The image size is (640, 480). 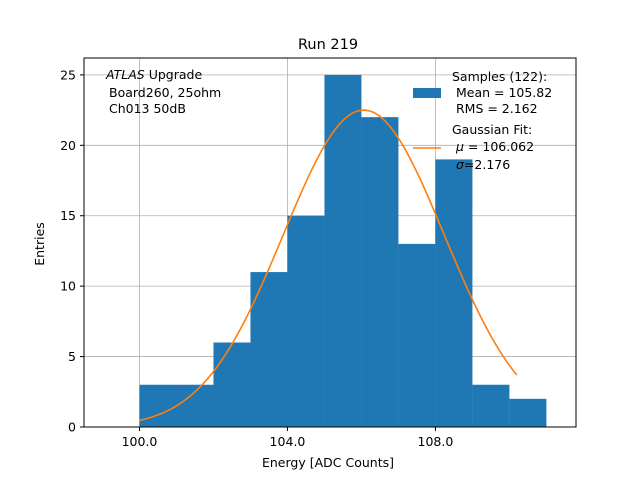 What do you see at coordinates (174, 74) in the screenshot?
I see `annotation-upgrade: Upgrade` at bounding box center [174, 74].